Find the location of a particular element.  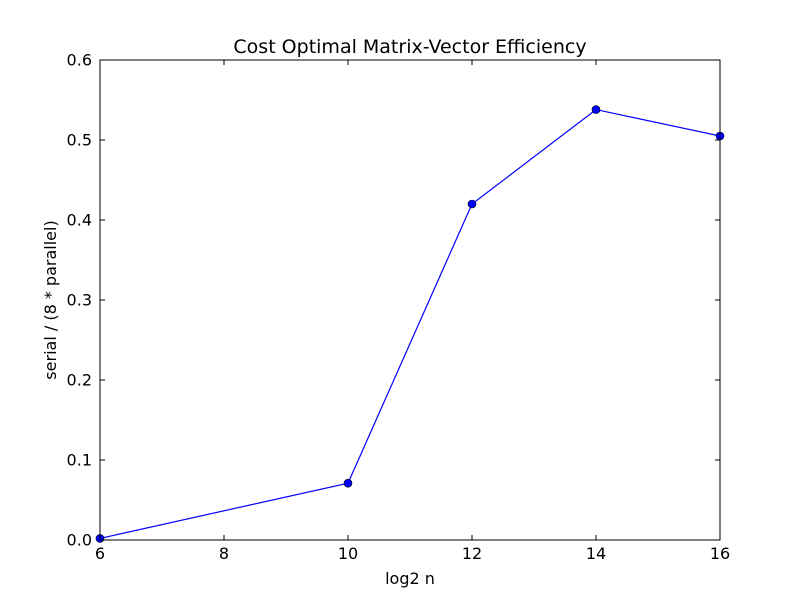

y-tick-label: 0.2 is located at coordinates (79, 380).